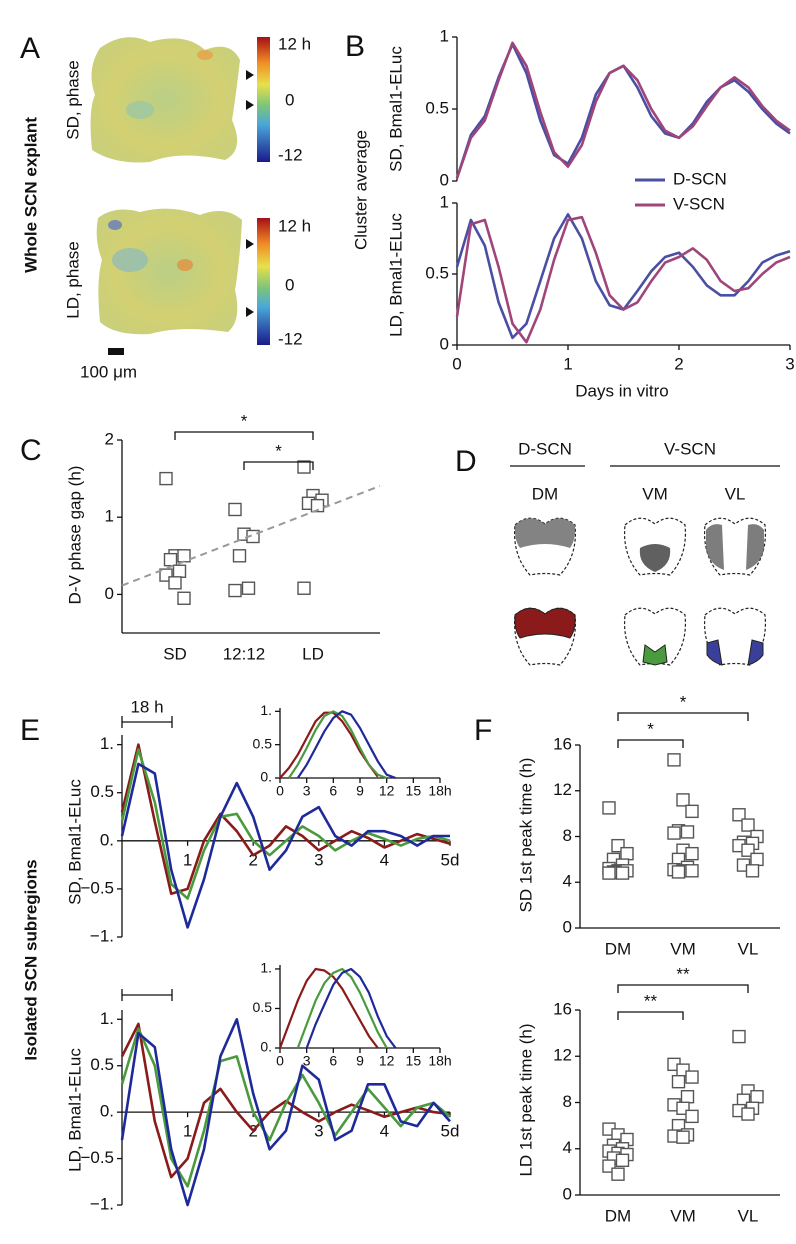 This screenshot has width=796, height=1244. Describe the element at coordinates (699, 203) in the screenshot. I see `legend-label: V-SCN` at that location.